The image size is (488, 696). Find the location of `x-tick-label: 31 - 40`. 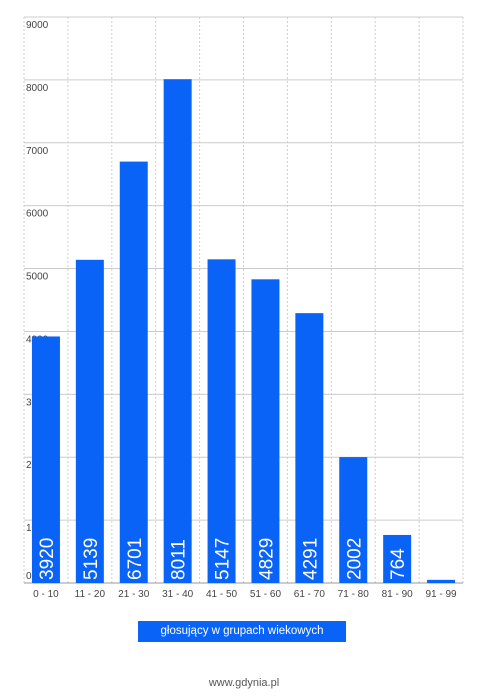

x-tick-label: 31 - 40 is located at coordinates (178, 594).